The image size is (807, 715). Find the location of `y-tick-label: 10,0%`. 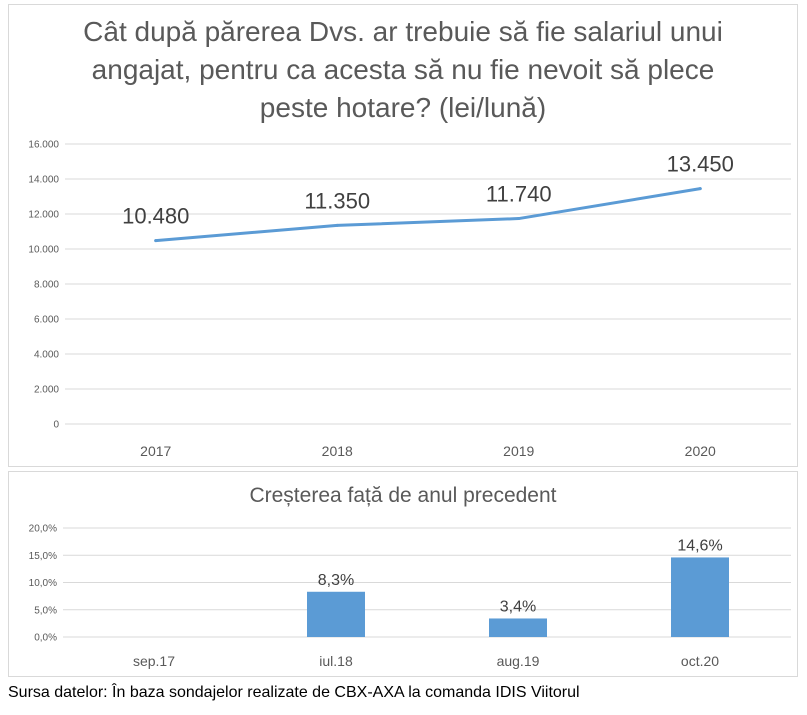

y-tick-label: 10,0% is located at coordinates (43, 583).